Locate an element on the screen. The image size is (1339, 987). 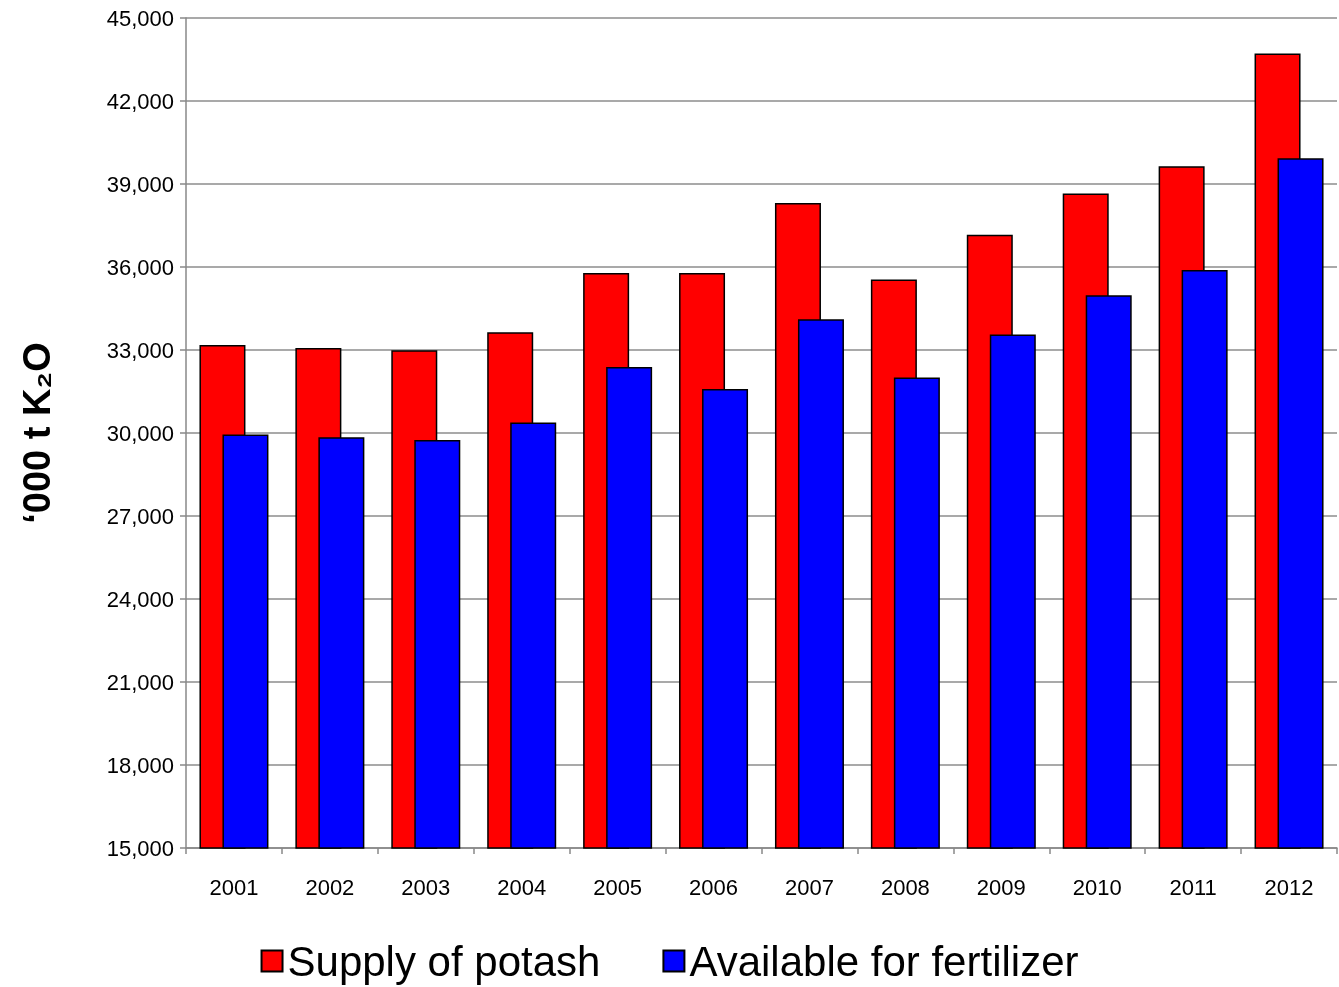
y-tick-label: 33,000 is located at coordinates (140, 350).